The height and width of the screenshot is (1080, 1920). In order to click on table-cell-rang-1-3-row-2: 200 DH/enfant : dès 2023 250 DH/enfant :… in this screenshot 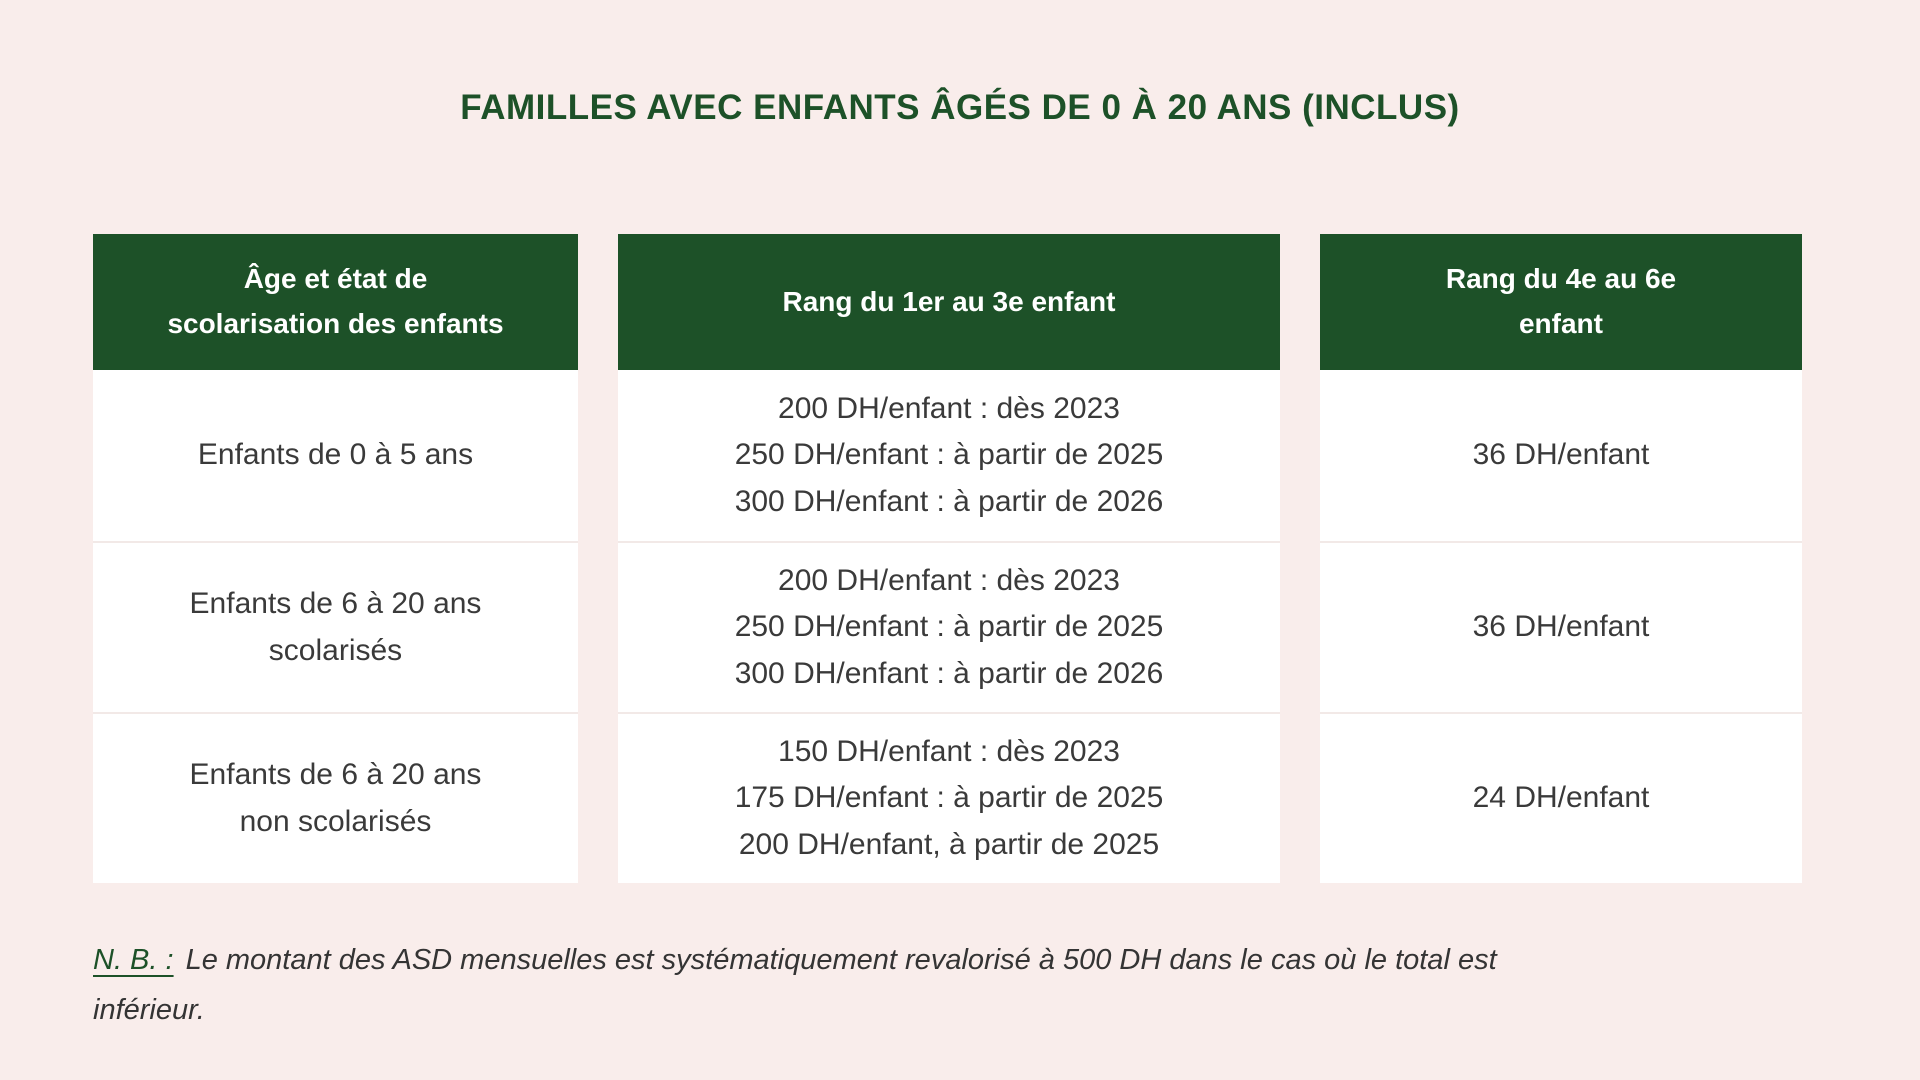, I will do `click(949, 626)`.